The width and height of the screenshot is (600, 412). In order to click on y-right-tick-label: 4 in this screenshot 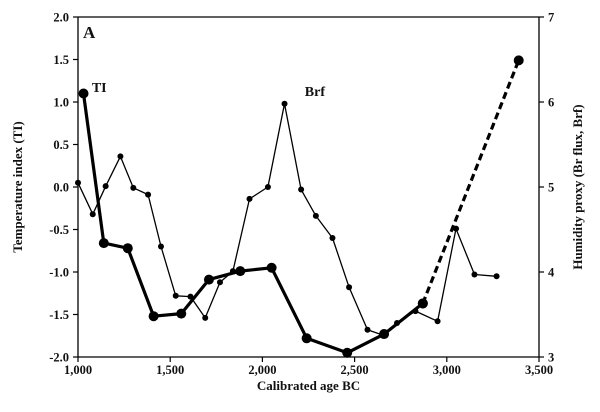, I will do `click(551, 273)`.